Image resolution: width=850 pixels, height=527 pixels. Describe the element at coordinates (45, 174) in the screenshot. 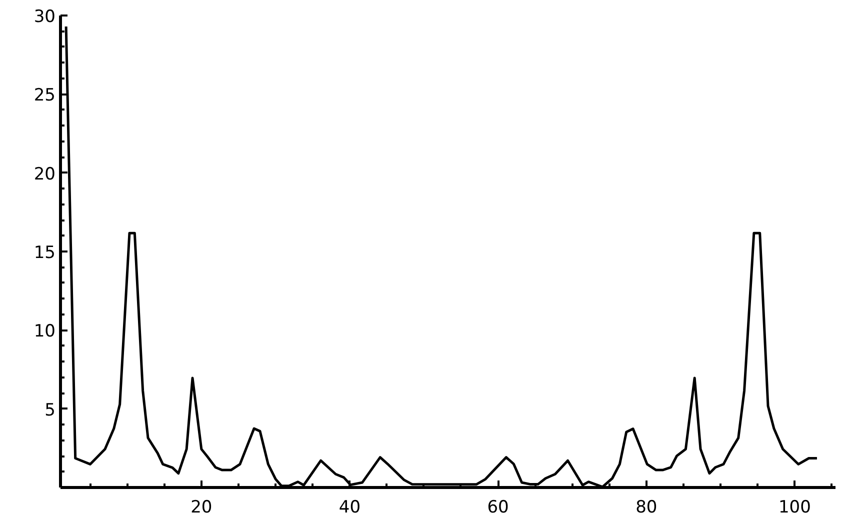

I see `y-tick-label: 20` at that location.